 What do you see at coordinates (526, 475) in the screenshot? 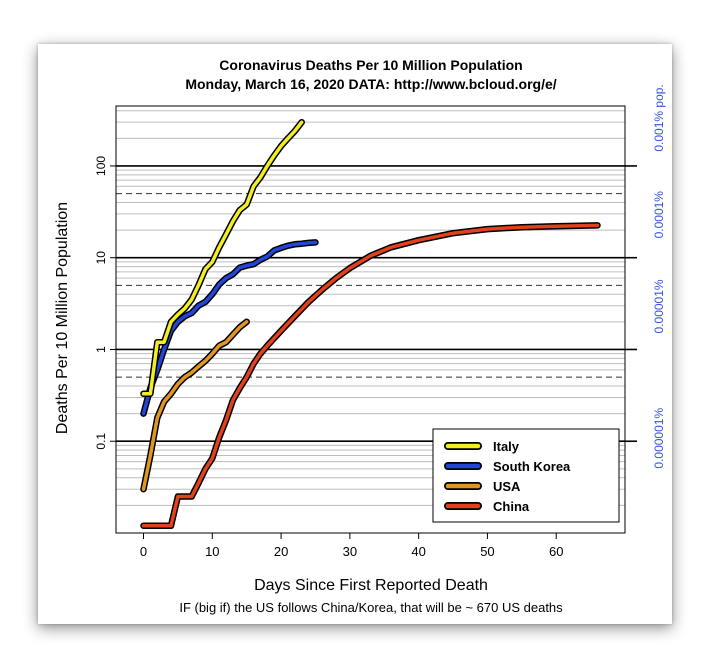
I see `legend: Italy South Korea USA China` at bounding box center [526, 475].